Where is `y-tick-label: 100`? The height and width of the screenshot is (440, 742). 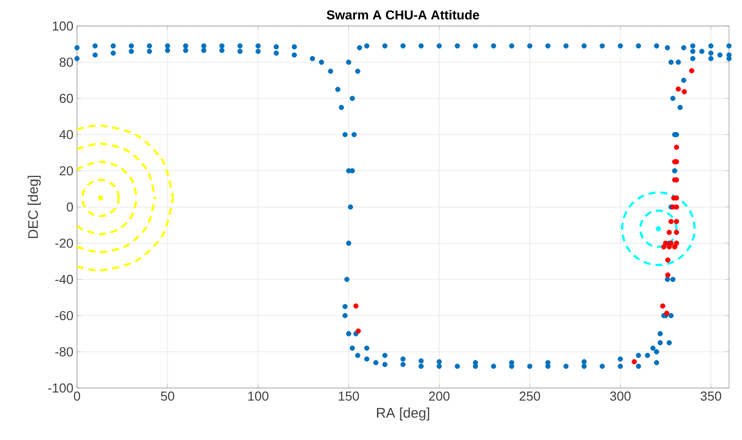 y-tick-label: 100 is located at coordinates (62, 26).